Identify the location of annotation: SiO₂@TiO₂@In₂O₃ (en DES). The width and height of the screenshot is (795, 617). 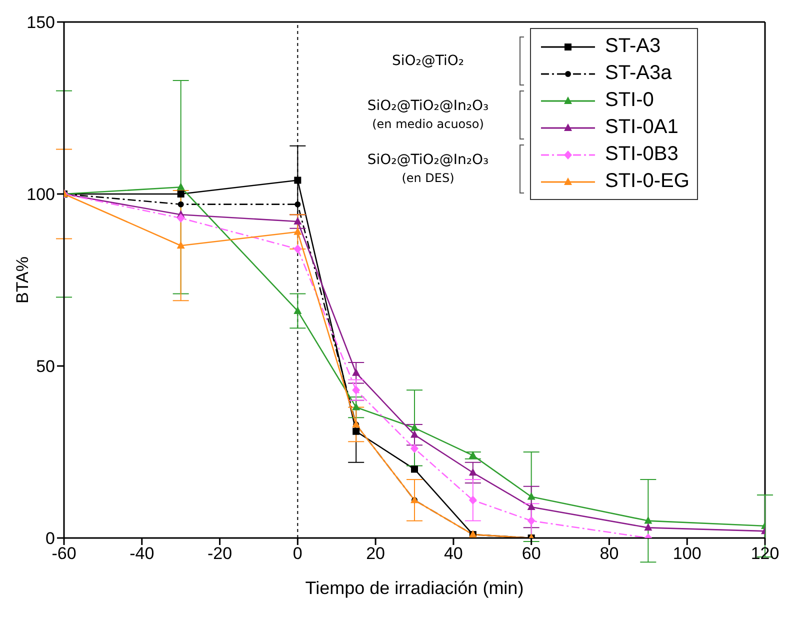
(428, 169).